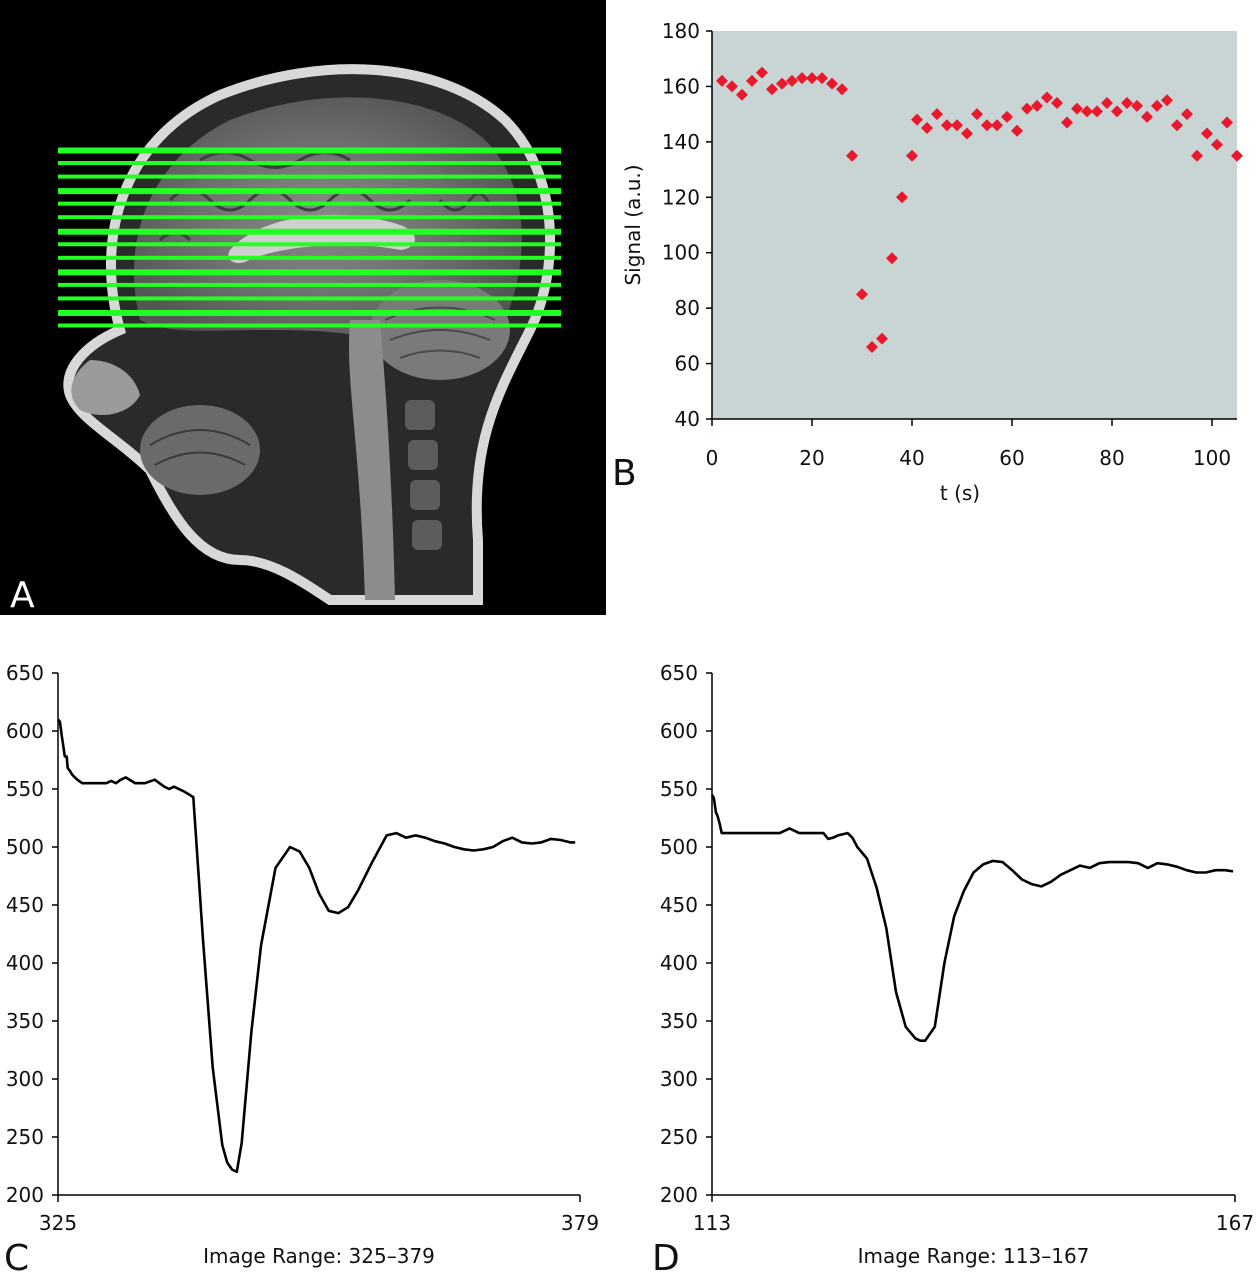  I want to click on panel-label-a: A, so click(22, 595).